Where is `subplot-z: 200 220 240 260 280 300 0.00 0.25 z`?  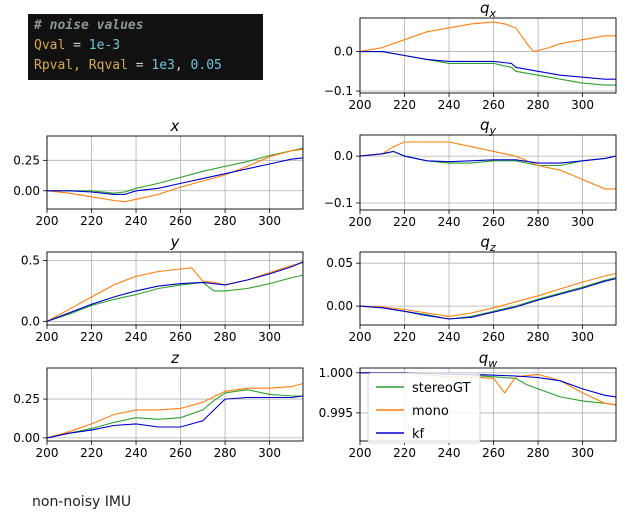
subplot-z: 200 220 240 260 280 300 0.00 0.25 z is located at coordinates (158, 404).